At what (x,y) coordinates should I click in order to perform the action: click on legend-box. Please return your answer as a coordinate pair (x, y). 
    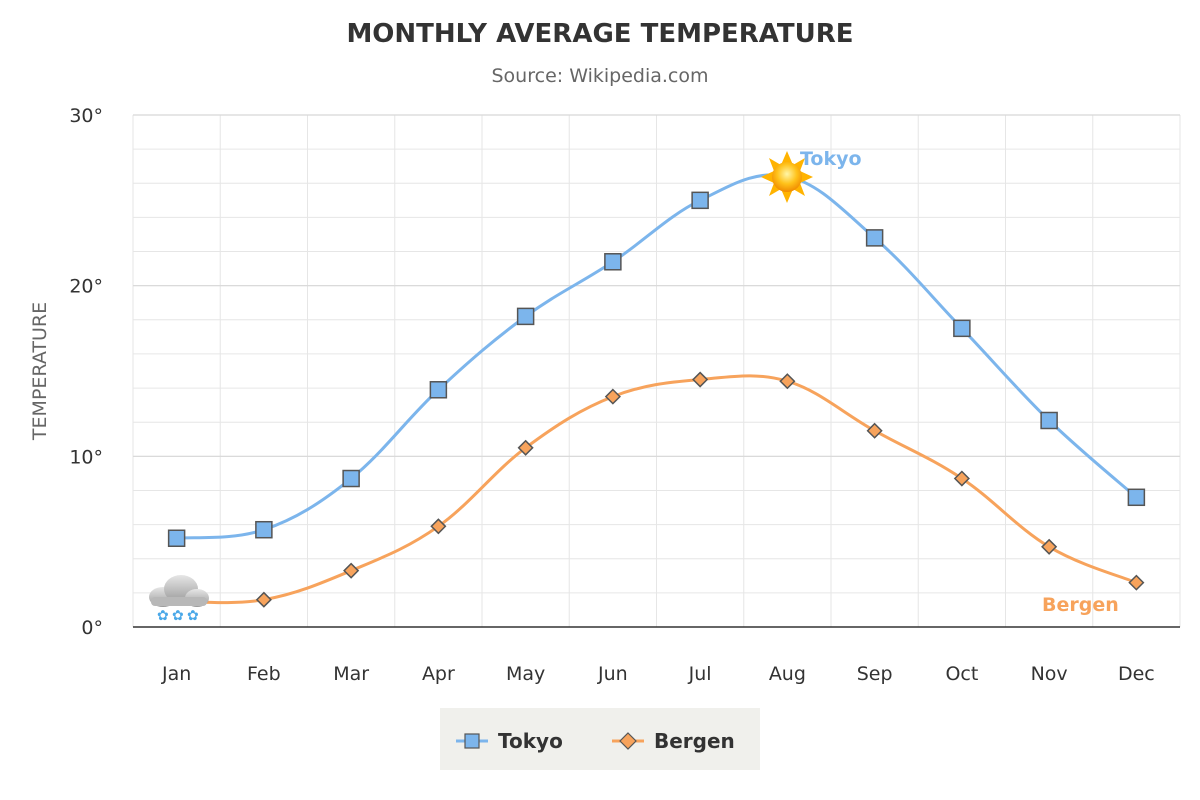
    Looking at the image, I should click on (600, 739).